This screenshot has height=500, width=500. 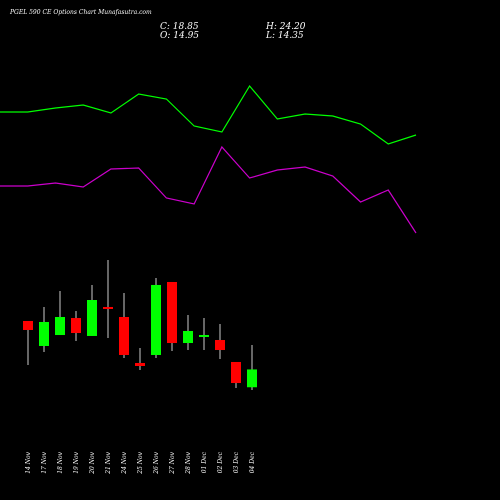 I want to click on low-label: L: 14.35, so click(x=284, y=36).